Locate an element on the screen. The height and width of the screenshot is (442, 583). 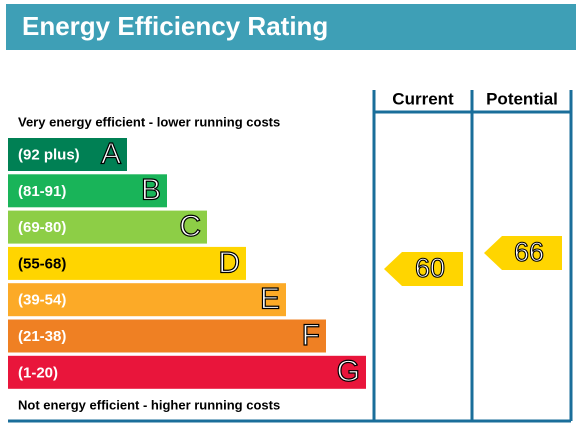
band-range: (69-80) is located at coordinates (42, 227).